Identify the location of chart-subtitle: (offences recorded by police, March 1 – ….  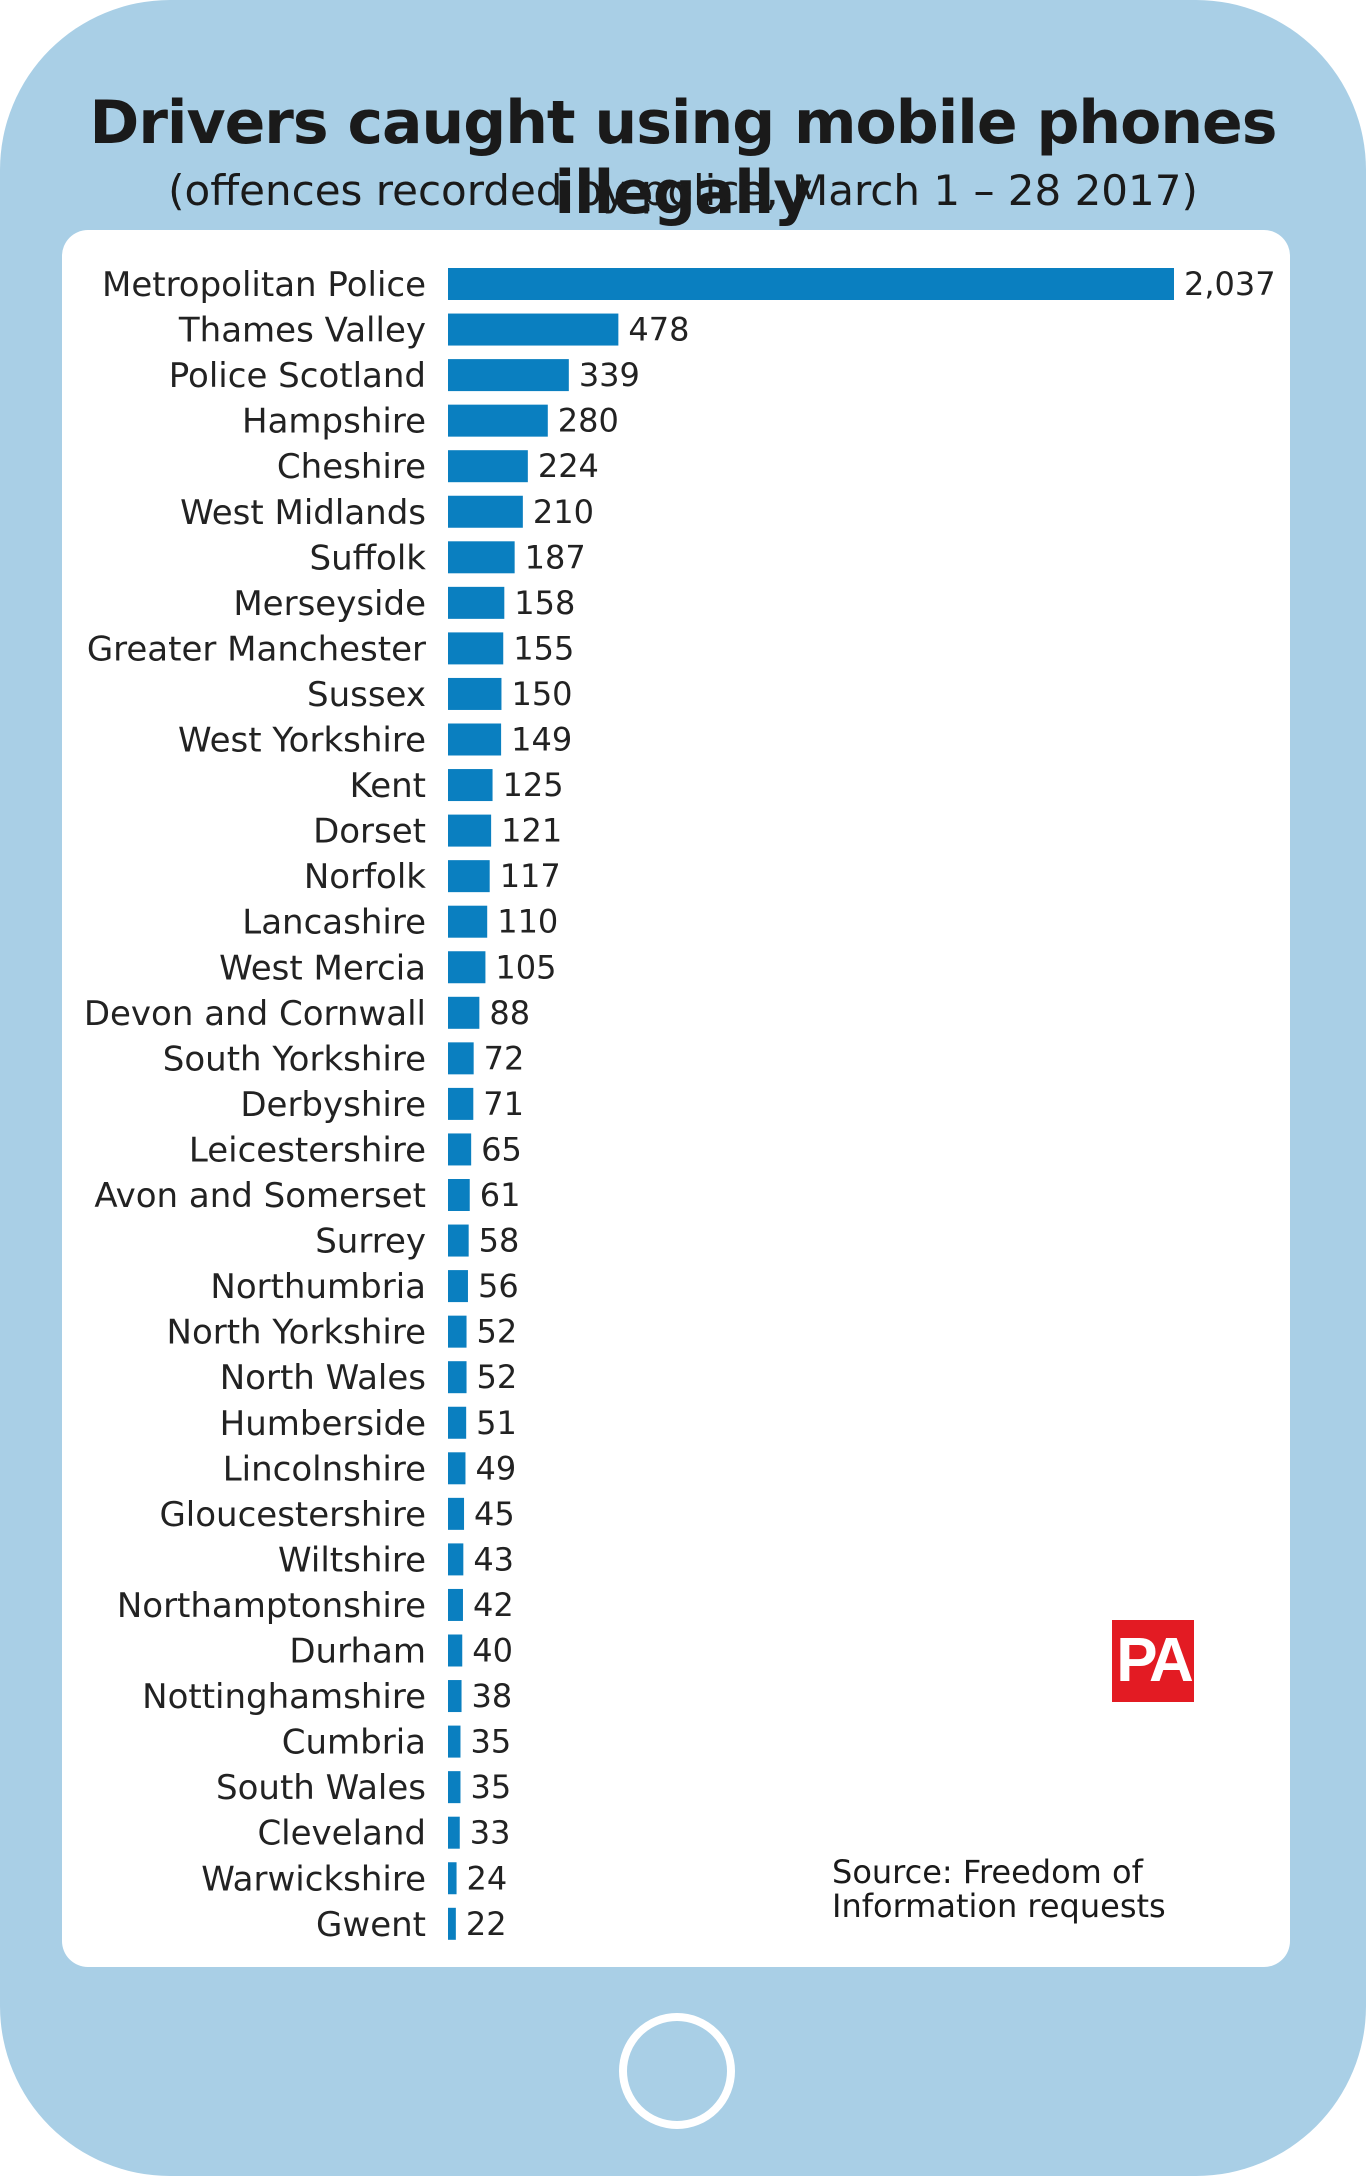
(683, 190).